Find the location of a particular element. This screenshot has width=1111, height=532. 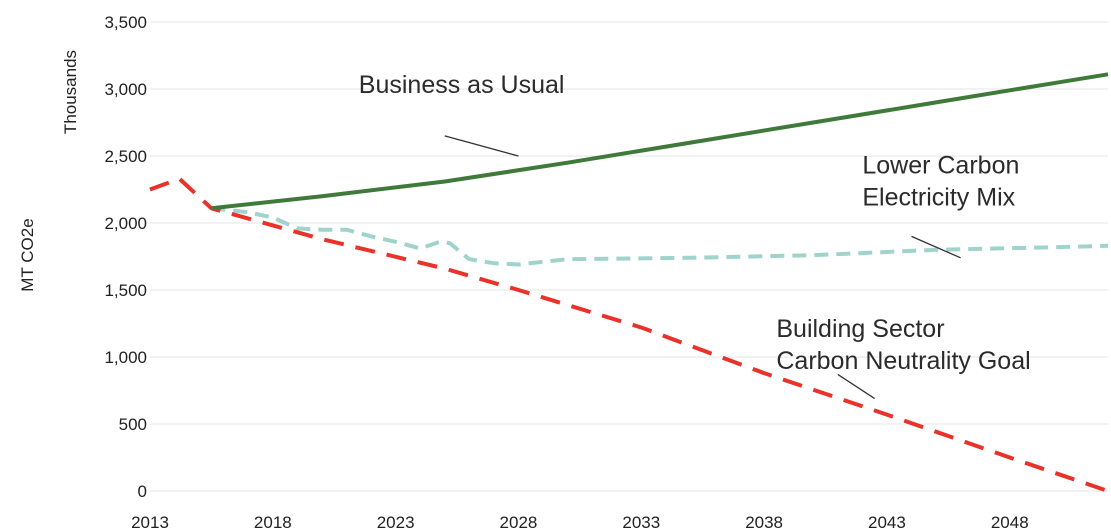

x-tick-label: 2013 is located at coordinates (150, 522).